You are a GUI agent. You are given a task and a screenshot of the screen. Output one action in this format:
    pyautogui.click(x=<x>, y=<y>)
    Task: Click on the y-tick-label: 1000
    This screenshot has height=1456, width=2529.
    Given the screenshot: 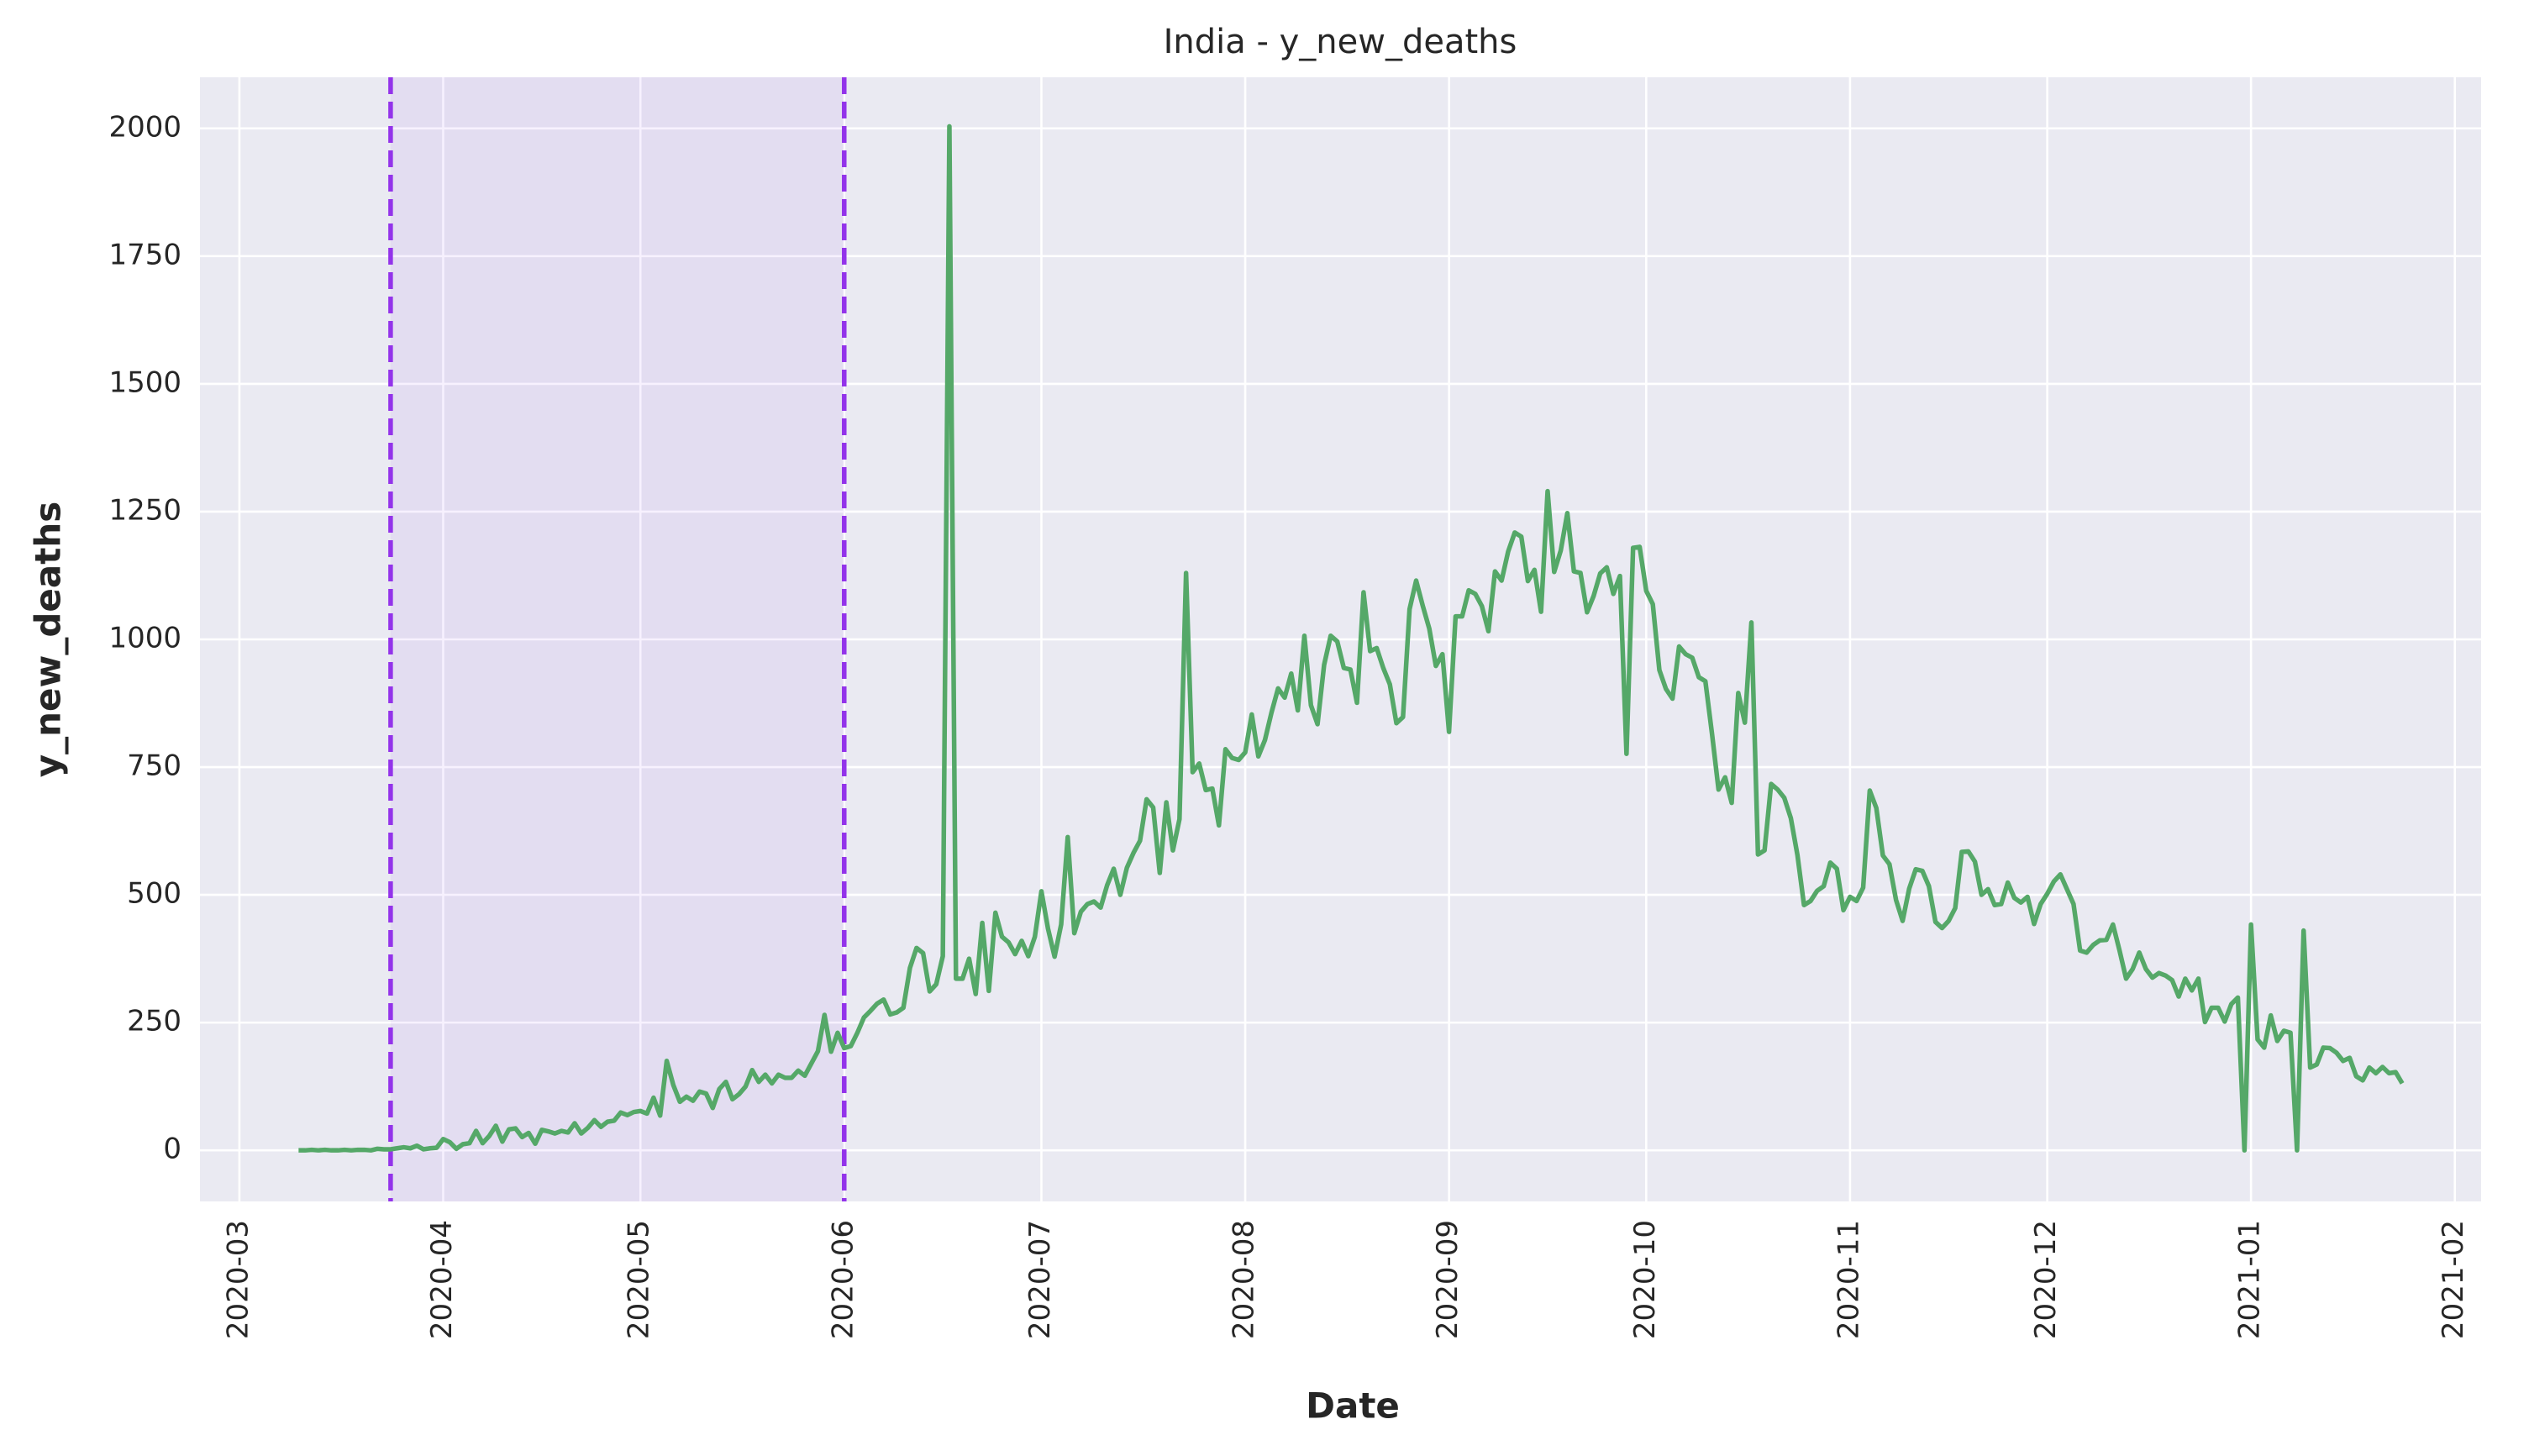 What is the action you would take?
    pyautogui.click(x=145, y=638)
    